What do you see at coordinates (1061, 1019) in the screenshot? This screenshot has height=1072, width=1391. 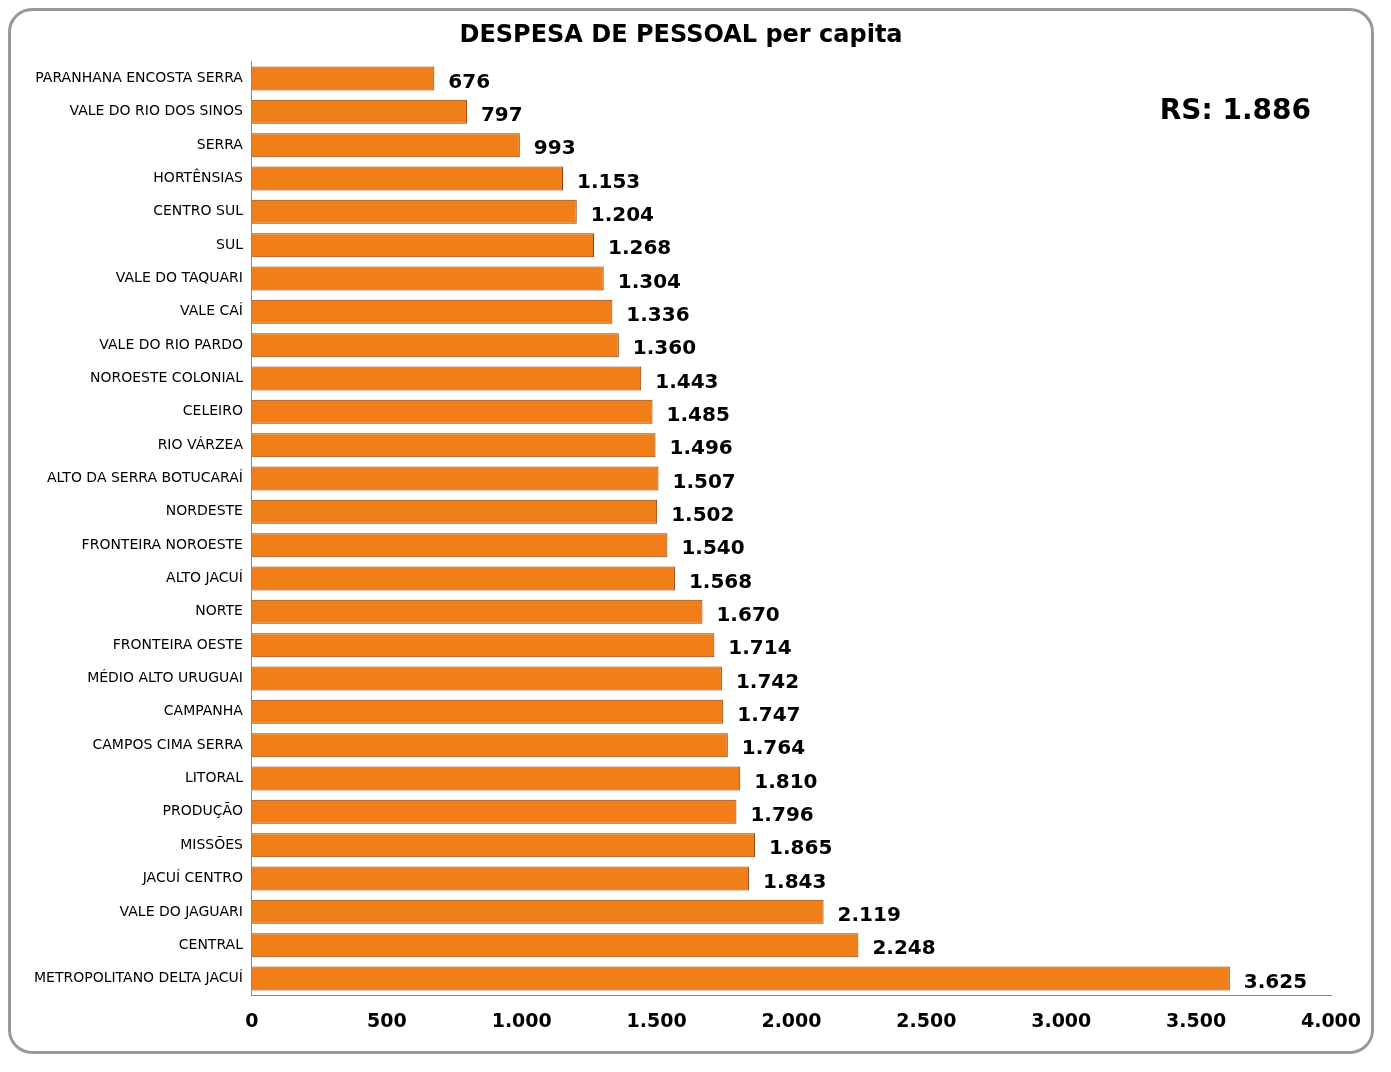 I see `x-tick-label: 3.000` at bounding box center [1061, 1019].